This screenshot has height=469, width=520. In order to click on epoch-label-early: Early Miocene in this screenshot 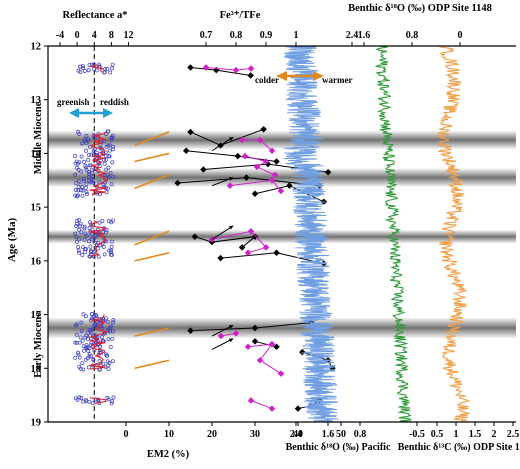, I will do `click(38, 345)`.